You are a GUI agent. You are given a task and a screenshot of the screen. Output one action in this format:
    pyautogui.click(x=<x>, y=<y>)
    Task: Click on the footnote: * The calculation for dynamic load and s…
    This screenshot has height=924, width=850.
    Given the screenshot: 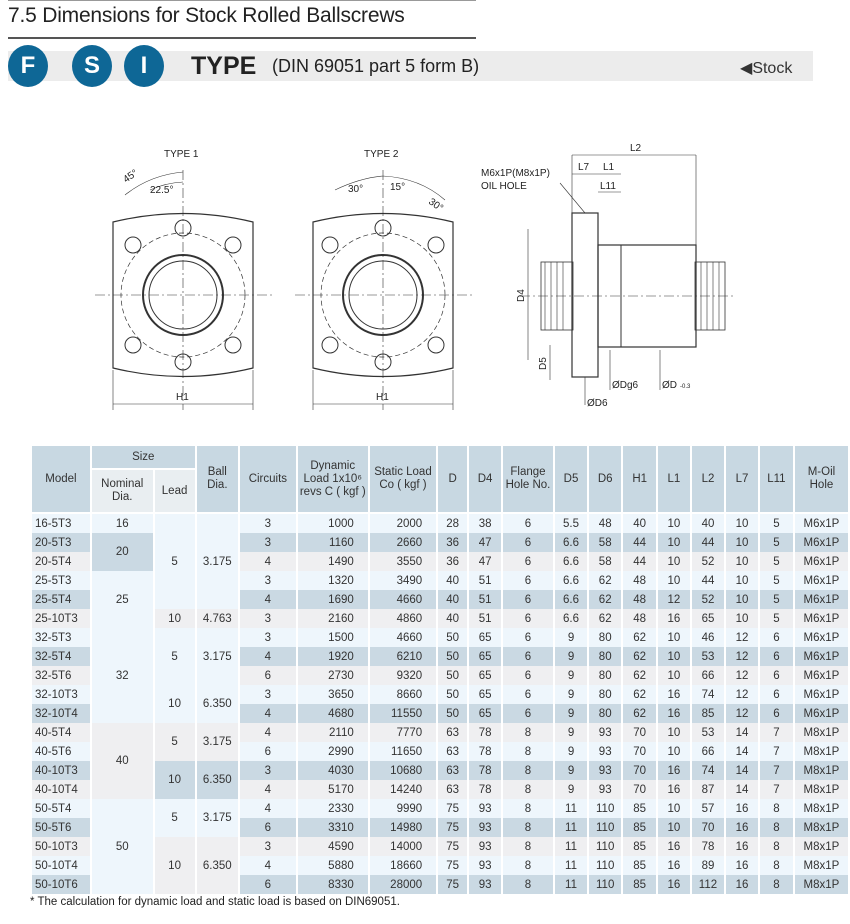 What is the action you would take?
    pyautogui.click(x=215, y=902)
    